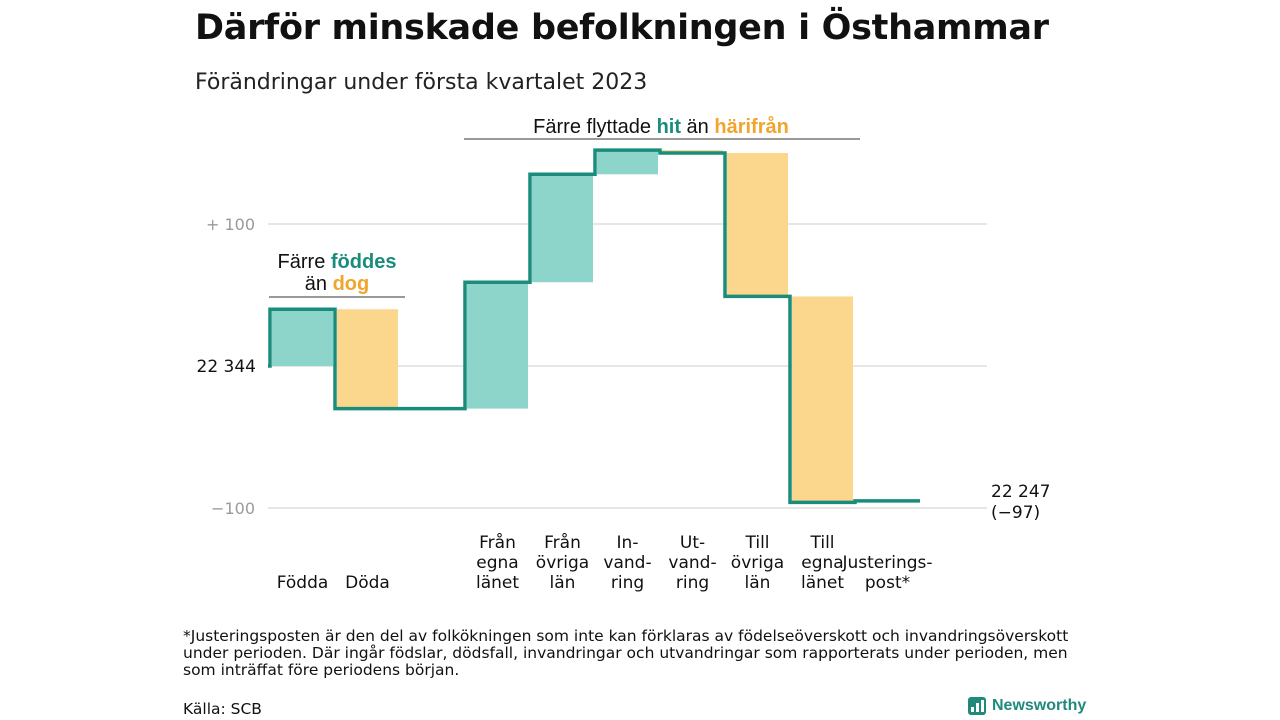  What do you see at coordinates (622, 28) in the screenshot?
I see `chart-title: Därför minskade befolkningen i Östhammar` at bounding box center [622, 28].